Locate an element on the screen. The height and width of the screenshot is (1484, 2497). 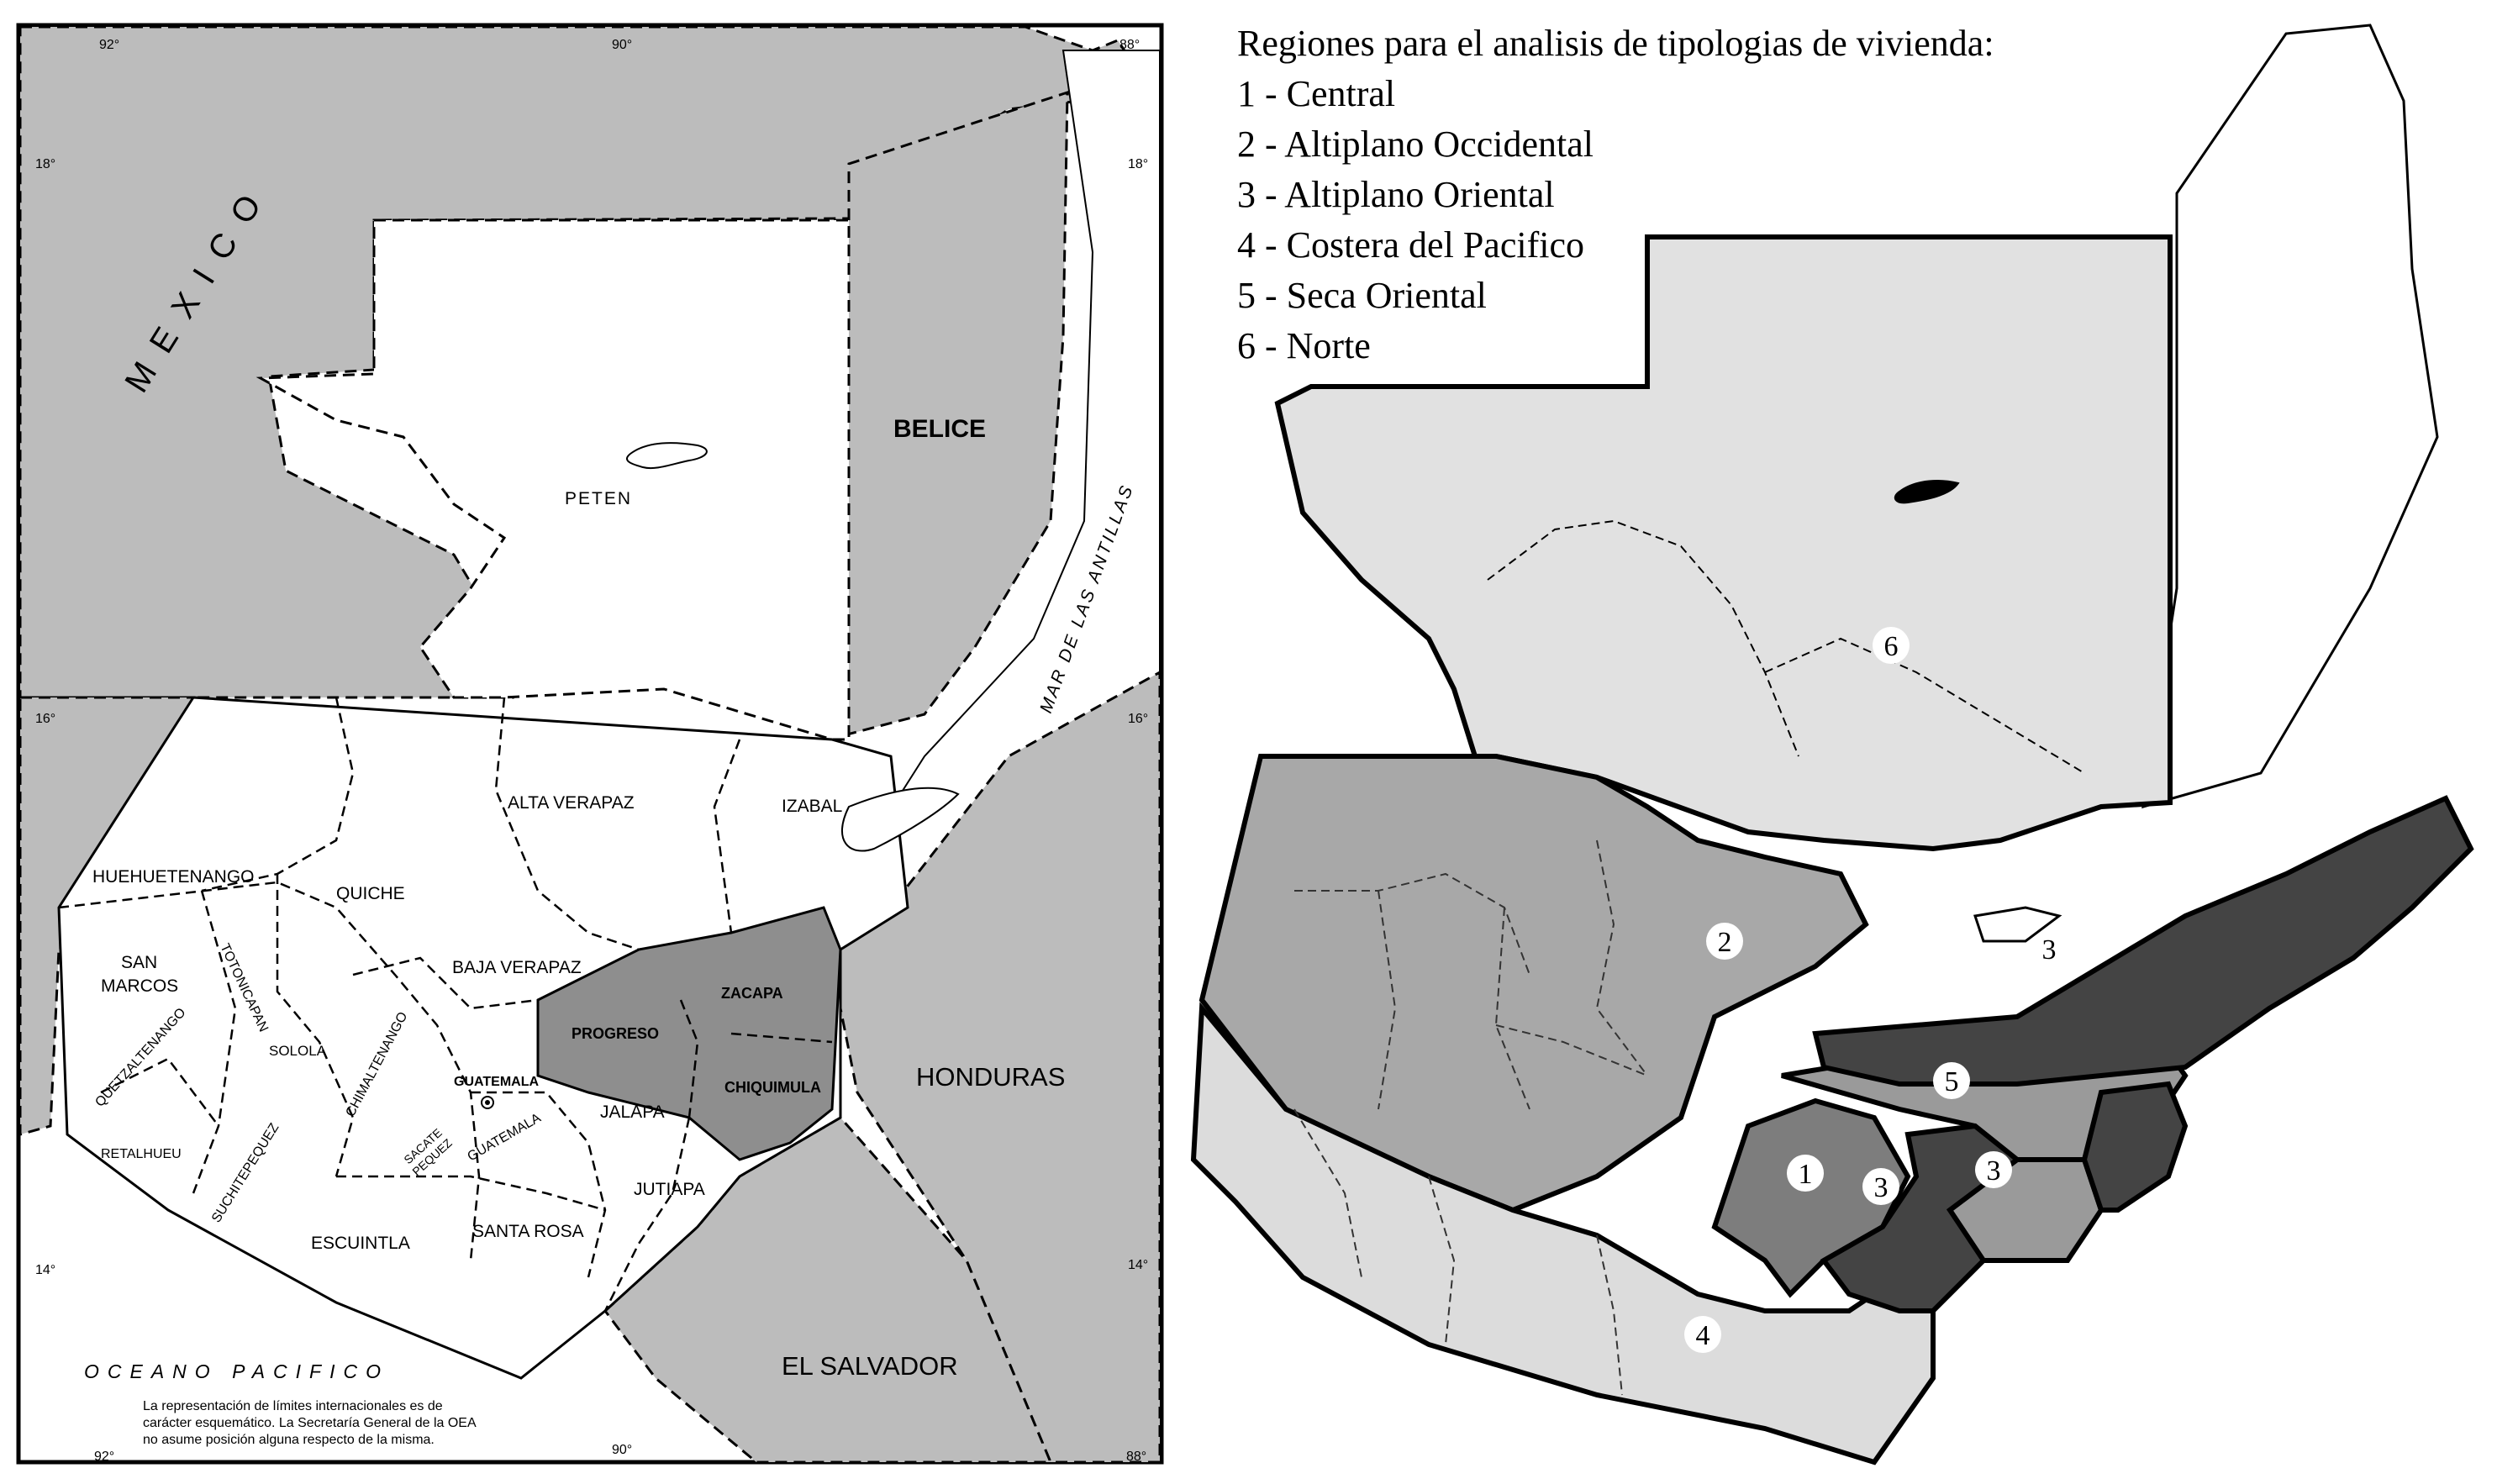
jutiapa-label: JUTIAPA is located at coordinates (670, 1190).